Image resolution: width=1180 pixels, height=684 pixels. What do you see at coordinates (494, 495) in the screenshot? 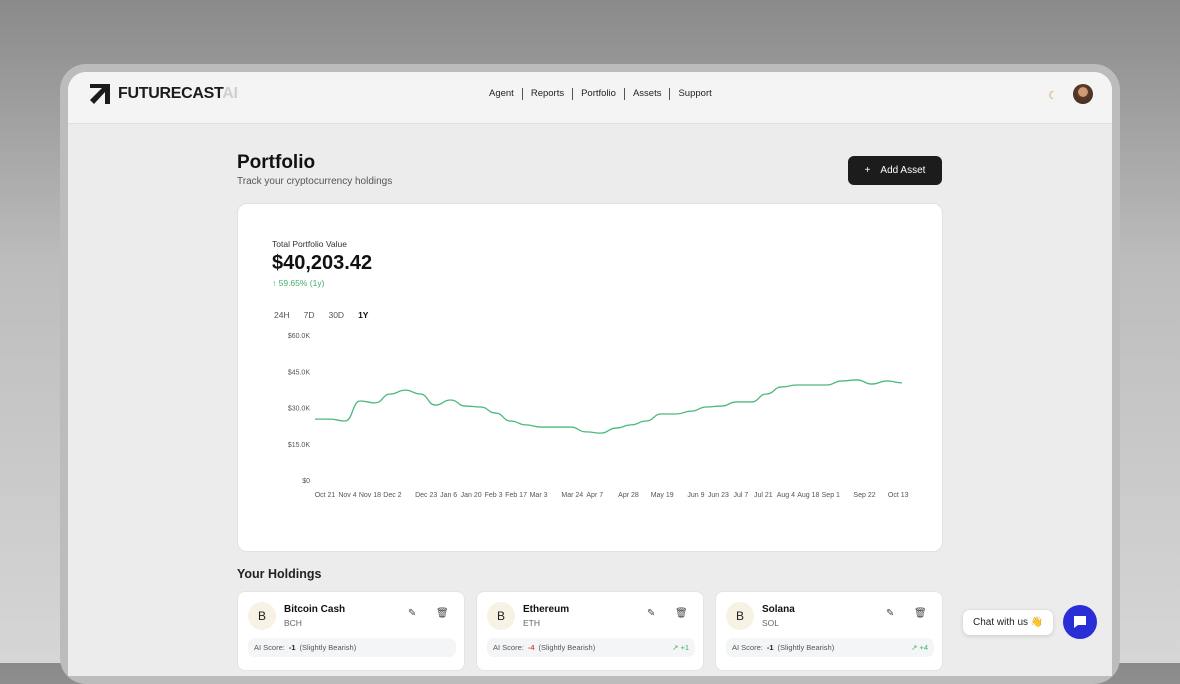
I see `x-tick-label: Feb 3` at bounding box center [494, 495].